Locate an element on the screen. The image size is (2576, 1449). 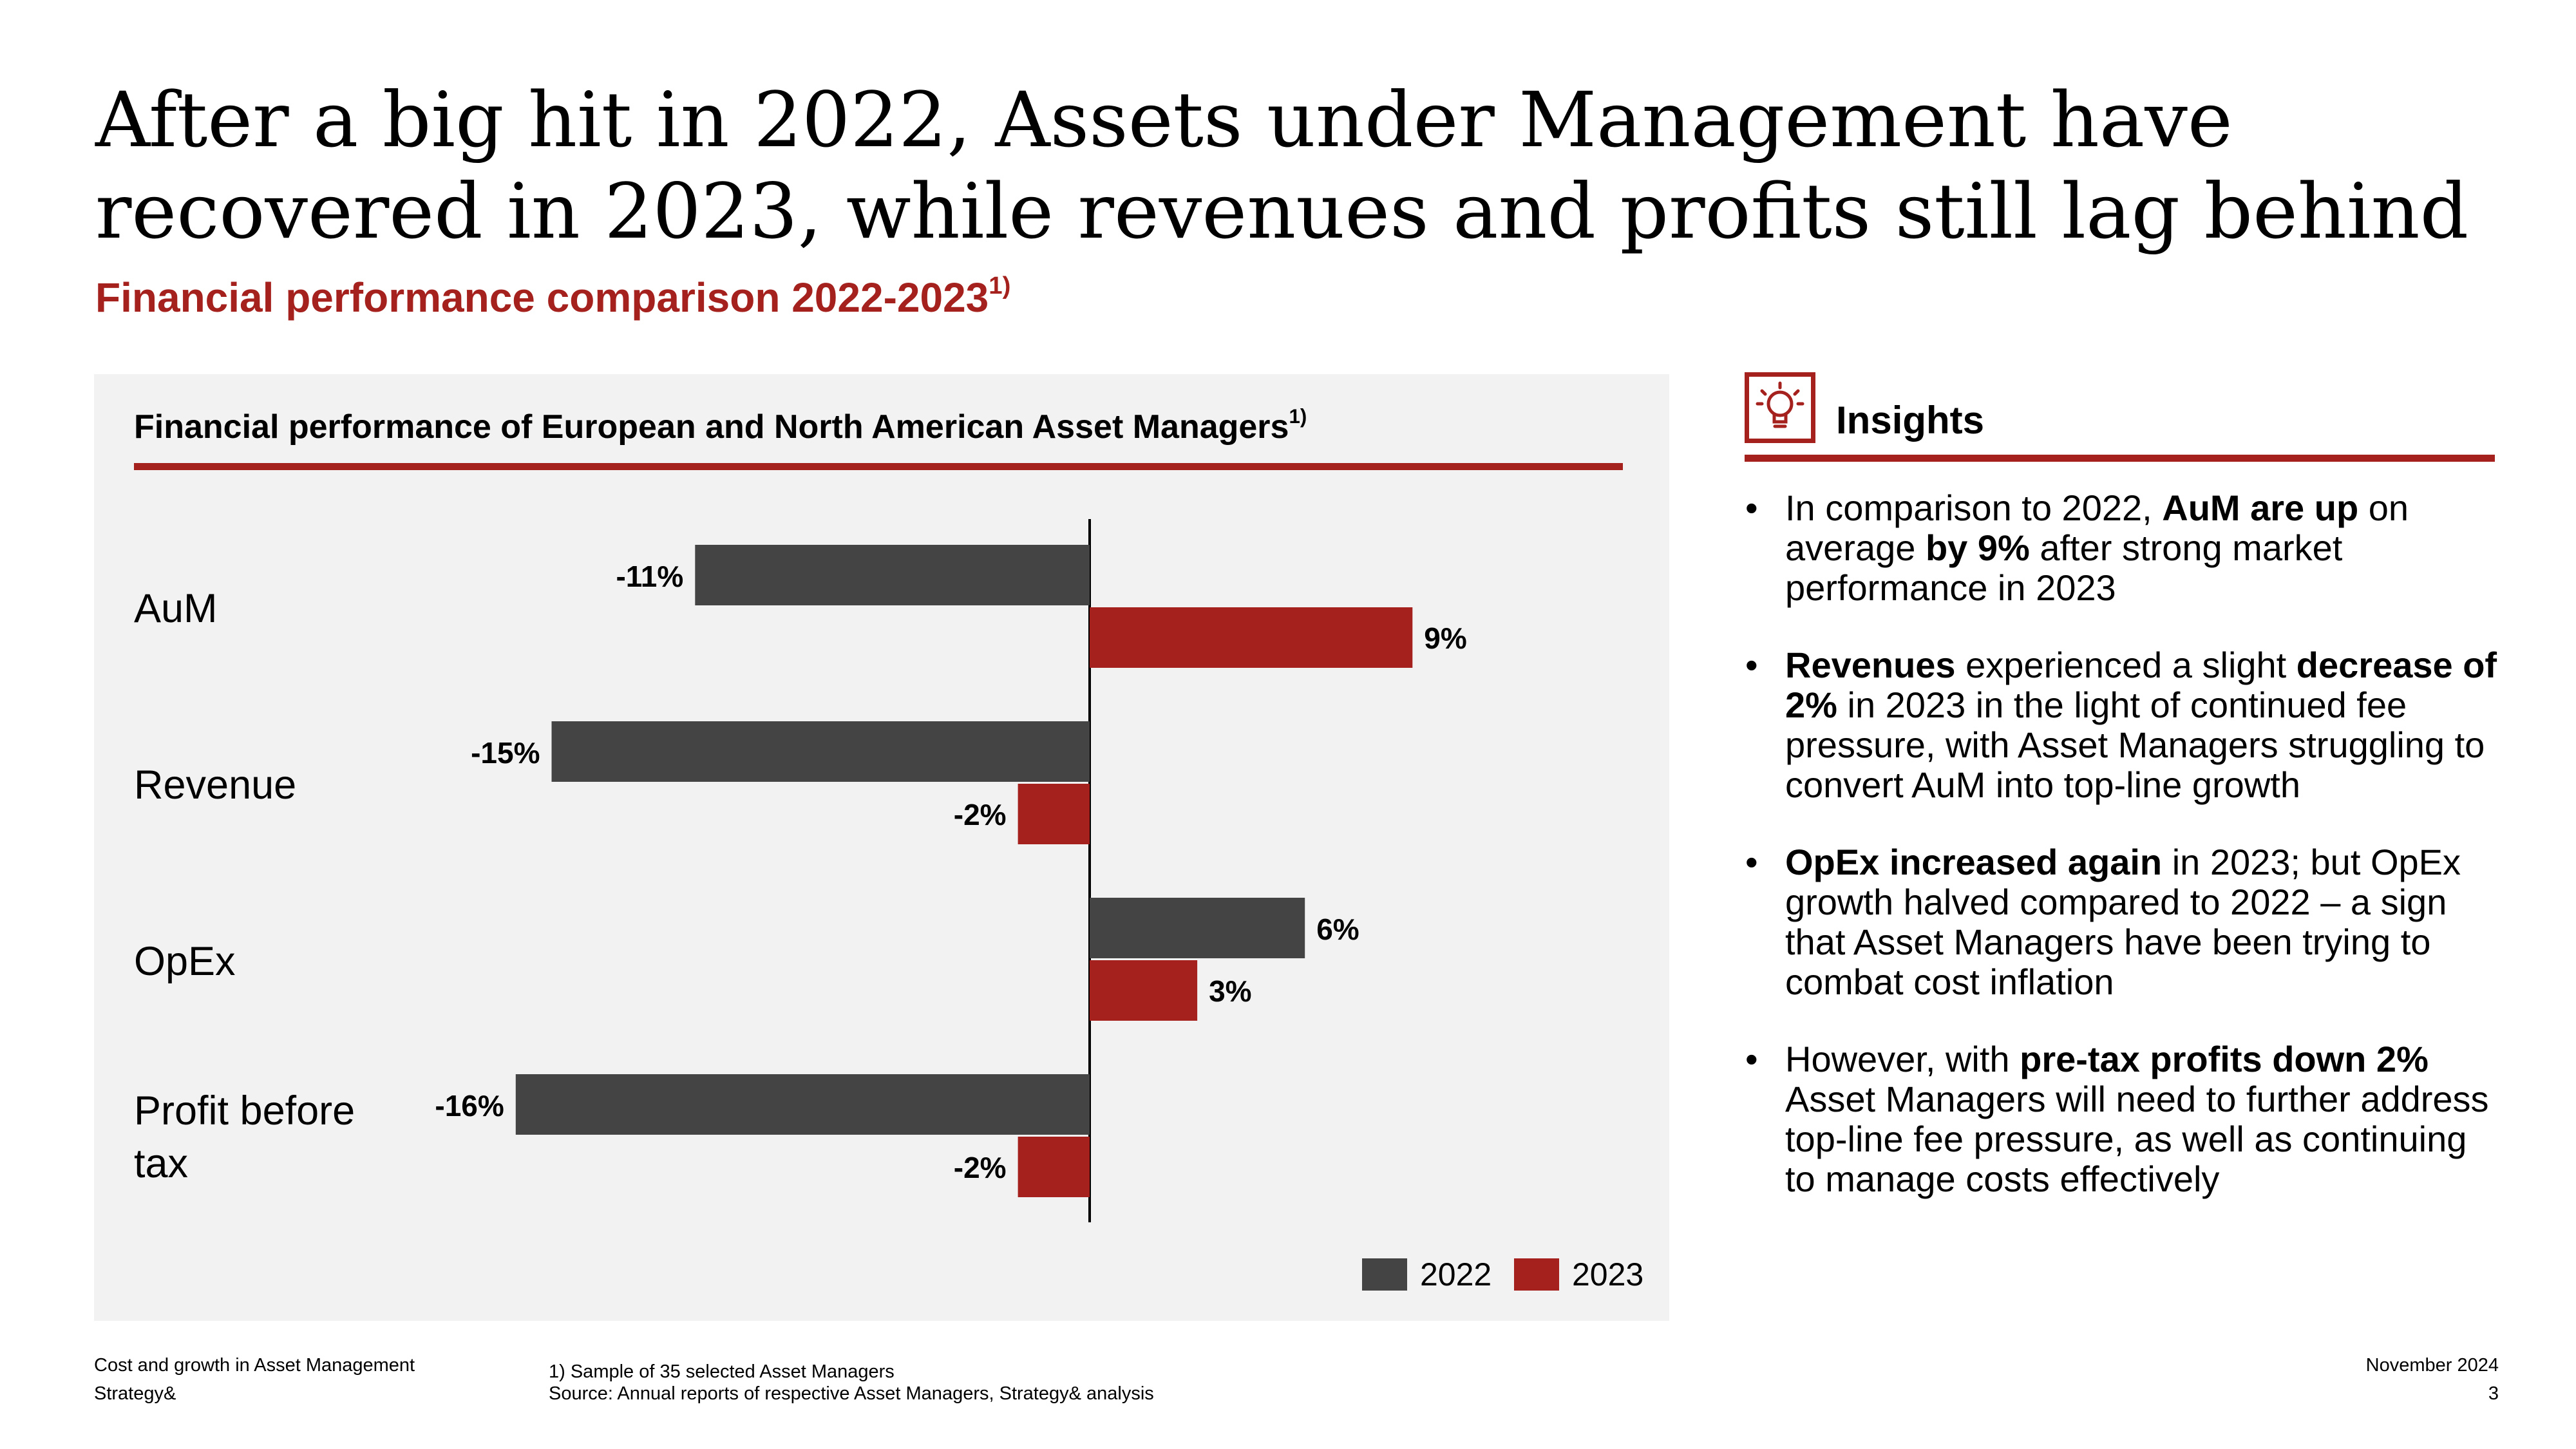
insight-text: after strong market performance in 2023 is located at coordinates (2064, 567).